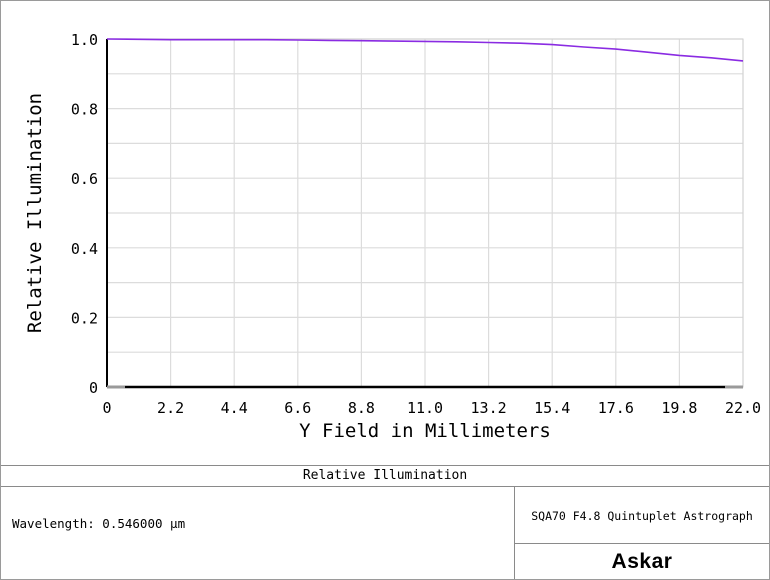  What do you see at coordinates (385, 465) in the screenshot?
I see `footer-top-border` at bounding box center [385, 465].